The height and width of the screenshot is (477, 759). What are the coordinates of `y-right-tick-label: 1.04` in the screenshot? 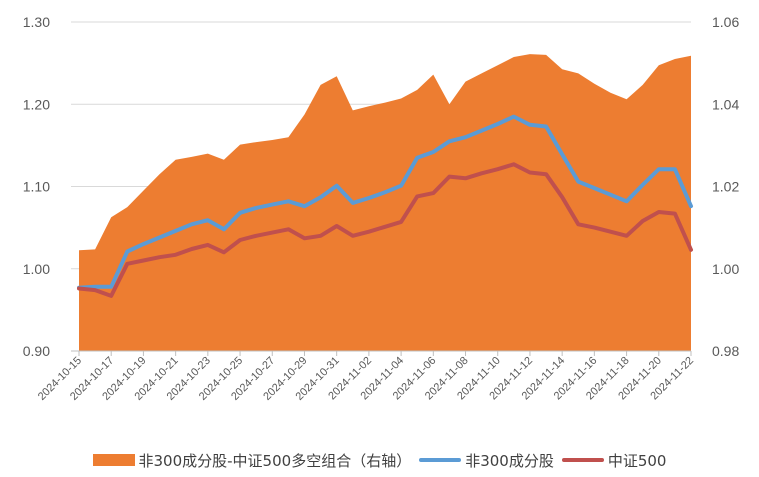 It's located at (725, 104).